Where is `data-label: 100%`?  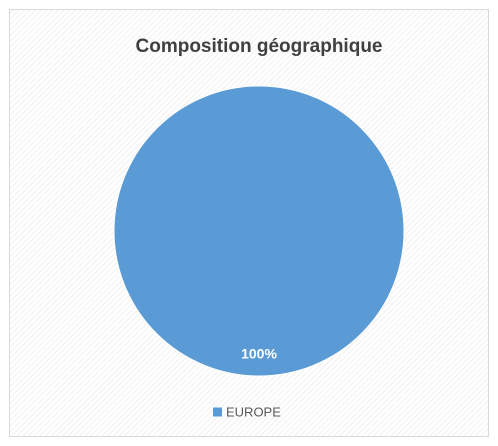
data-label: 100% is located at coordinates (259, 354).